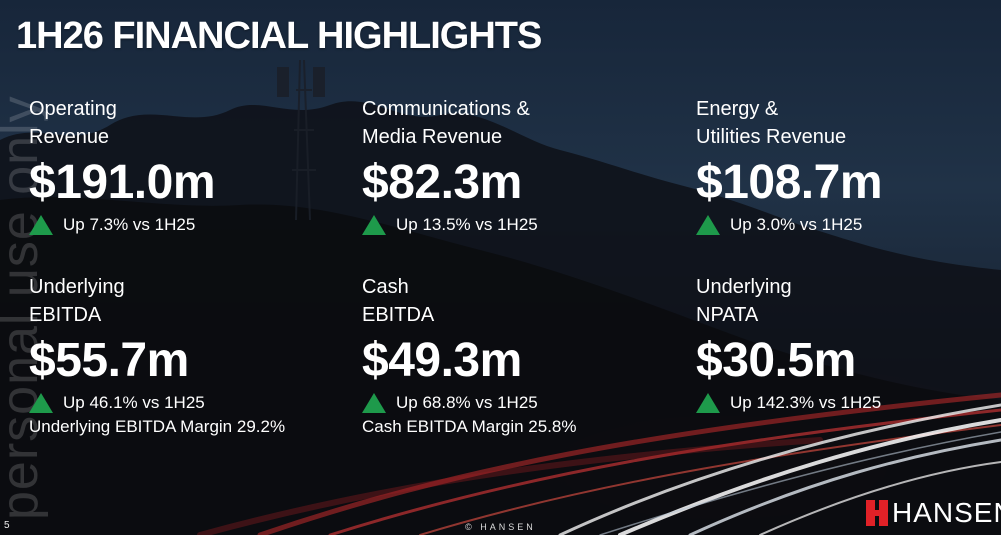 This screenshot has height=535, width=1001. What do you see at coordinates (946, 512) in the screenshot?
I see `logo-text: HANSEN` at bounding box center [946, 512].